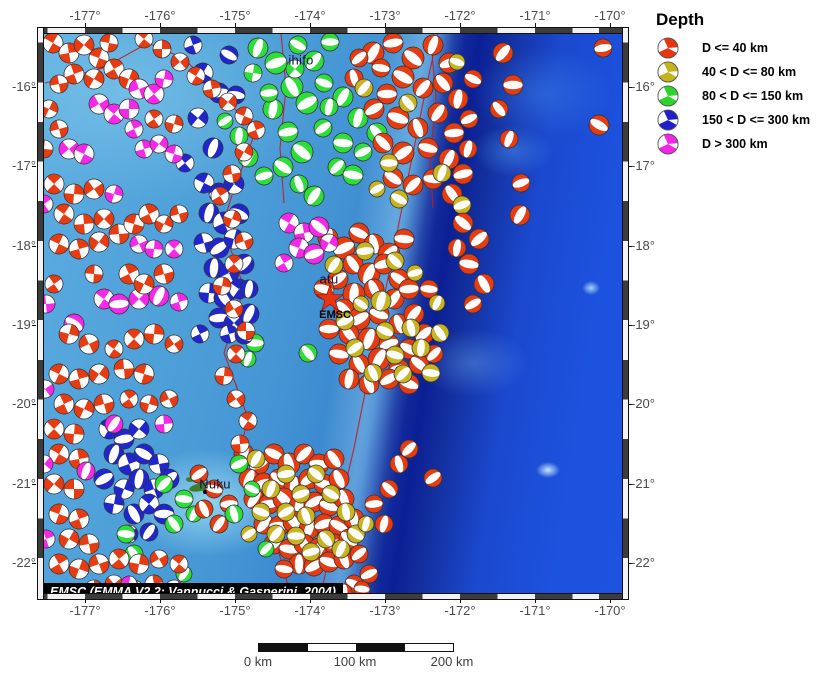  What do you see at coordinates (756, 120) in the screenshot?
I see `legend-item-label: 150 < D <= 300 km` at bounding box center [756, 120].